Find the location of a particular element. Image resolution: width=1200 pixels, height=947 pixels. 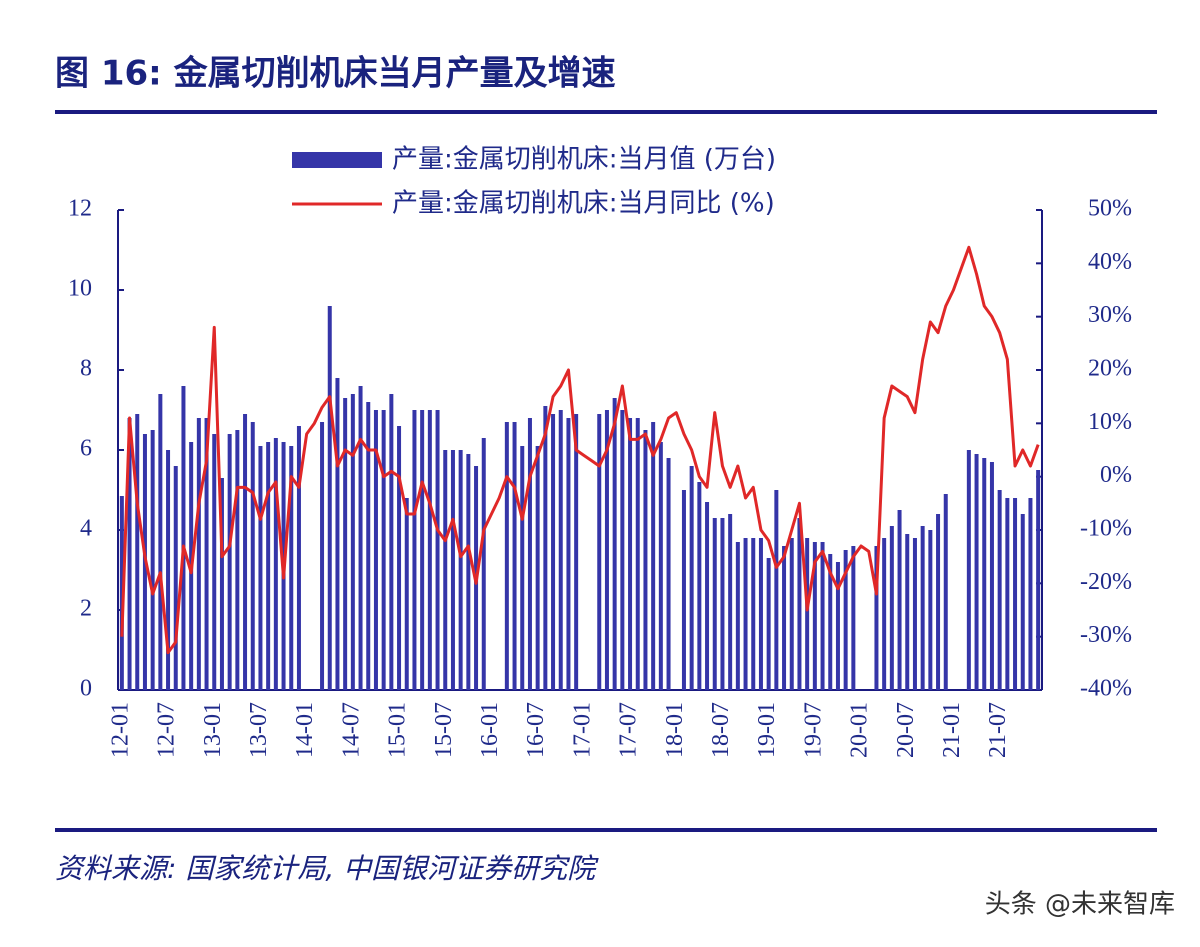

y-tick-label: 12 is located at coordinates (80, 209).